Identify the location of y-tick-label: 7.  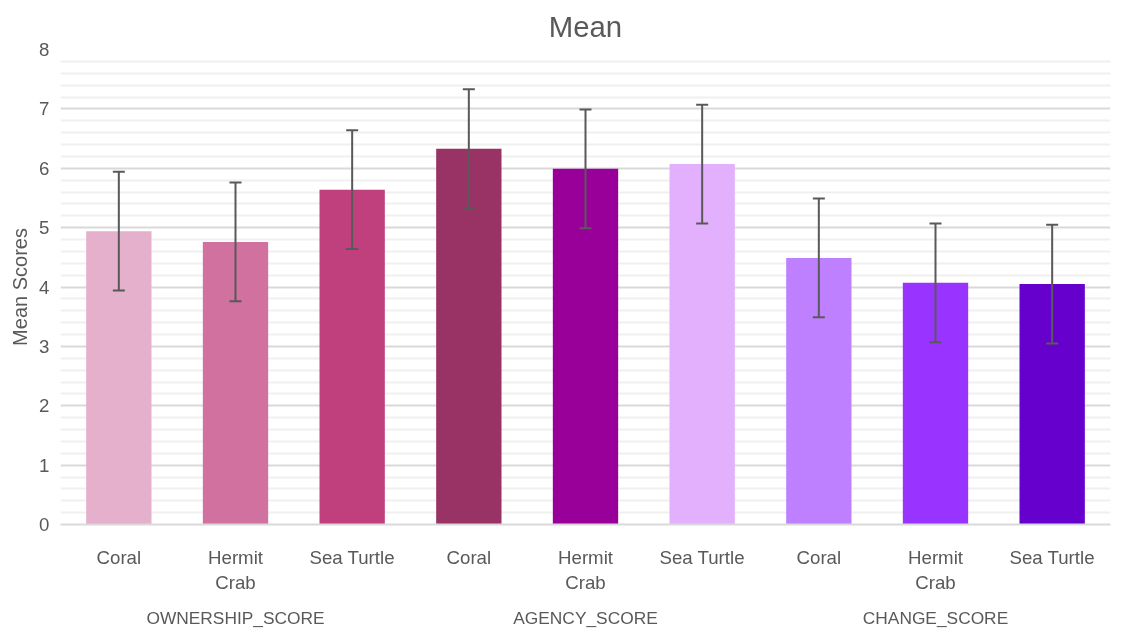
(44, 109).